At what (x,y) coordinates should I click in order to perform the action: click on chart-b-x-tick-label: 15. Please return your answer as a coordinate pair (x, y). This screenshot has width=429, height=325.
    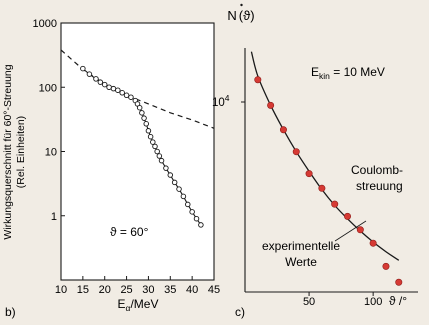
    Looking at the image, I should click on (83, 290).